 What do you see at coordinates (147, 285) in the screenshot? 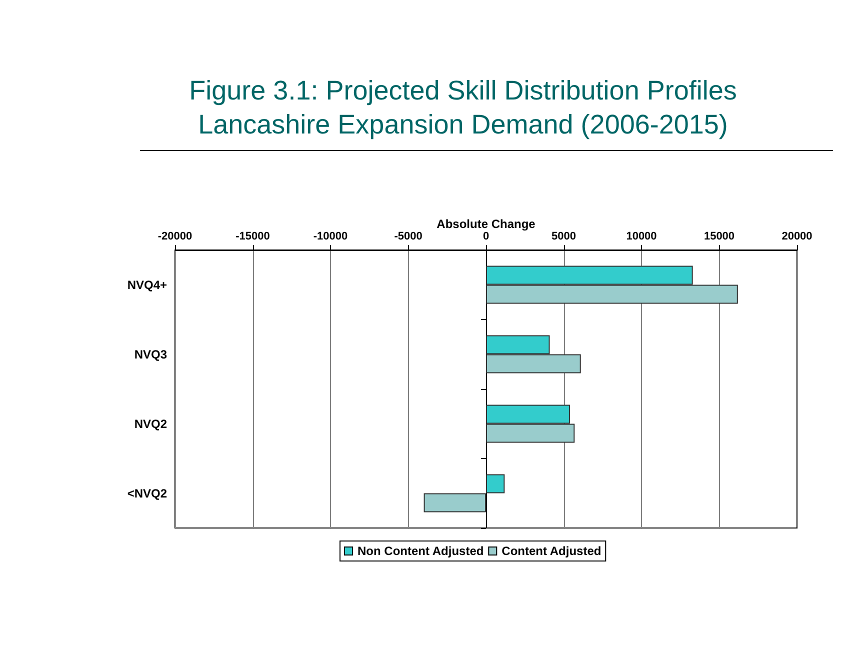
I see `y-tick-label: NVQ4+` at bounding box center [147, 285].